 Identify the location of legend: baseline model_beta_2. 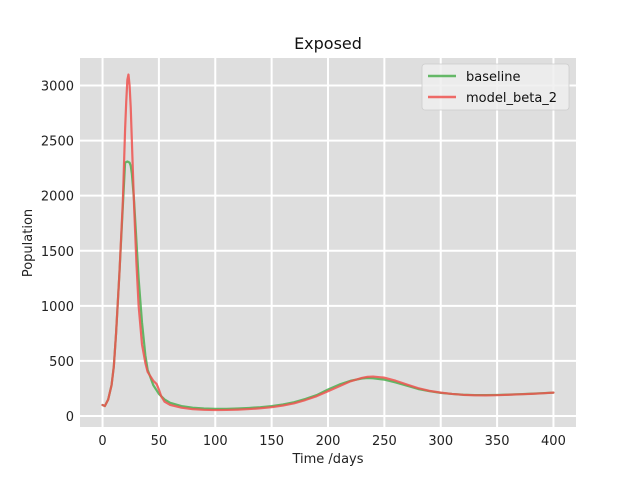
(495, 87).